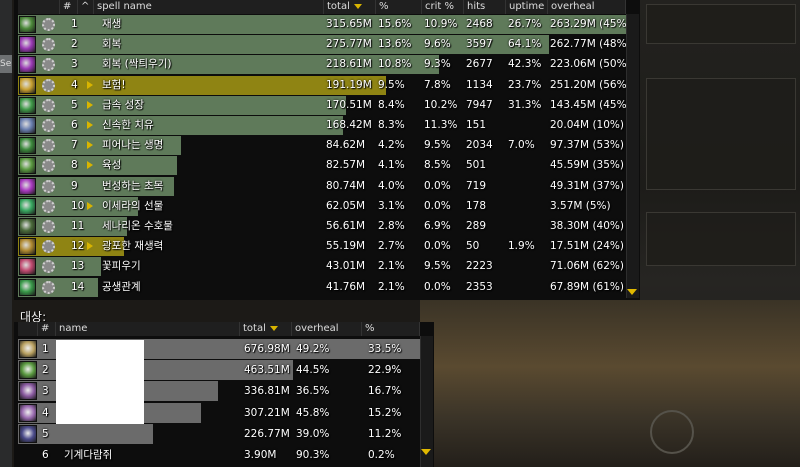 The height and width of the screenshot is (467, 800). Describe the element at coordinates (114, 84) in the screenshot. I see `spell-name: 보험!` at that location.